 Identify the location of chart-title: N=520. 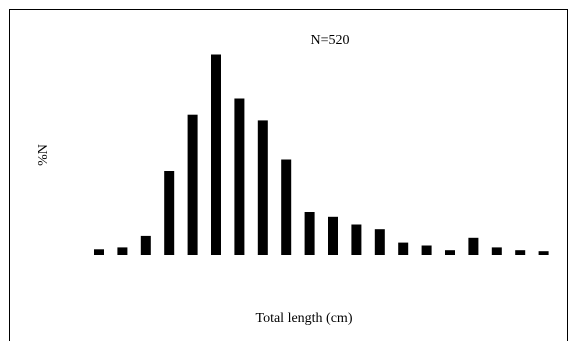
(329, 40).